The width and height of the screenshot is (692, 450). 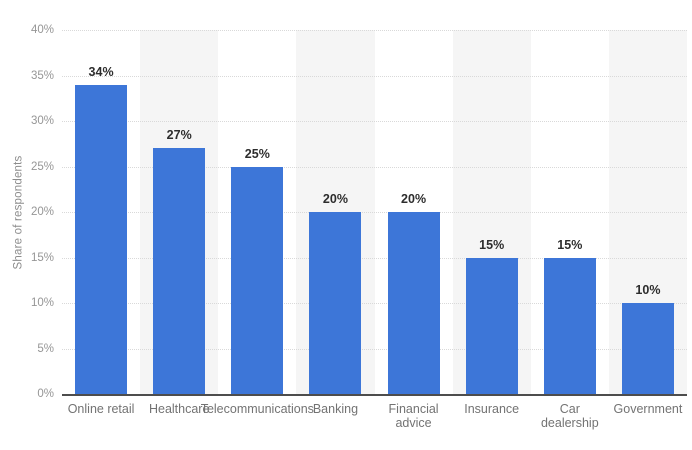 What do you see at coordinates (42, 303) in the screenshot?
I see `y-tick-label-10%: 10%` at bounding box center [42, 303].